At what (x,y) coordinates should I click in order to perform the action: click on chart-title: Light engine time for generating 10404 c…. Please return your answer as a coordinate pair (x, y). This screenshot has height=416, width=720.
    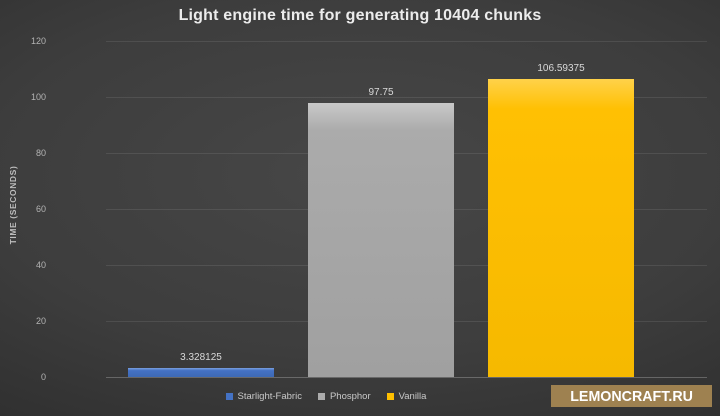
    Looking at the image, I should click on (360, 15).